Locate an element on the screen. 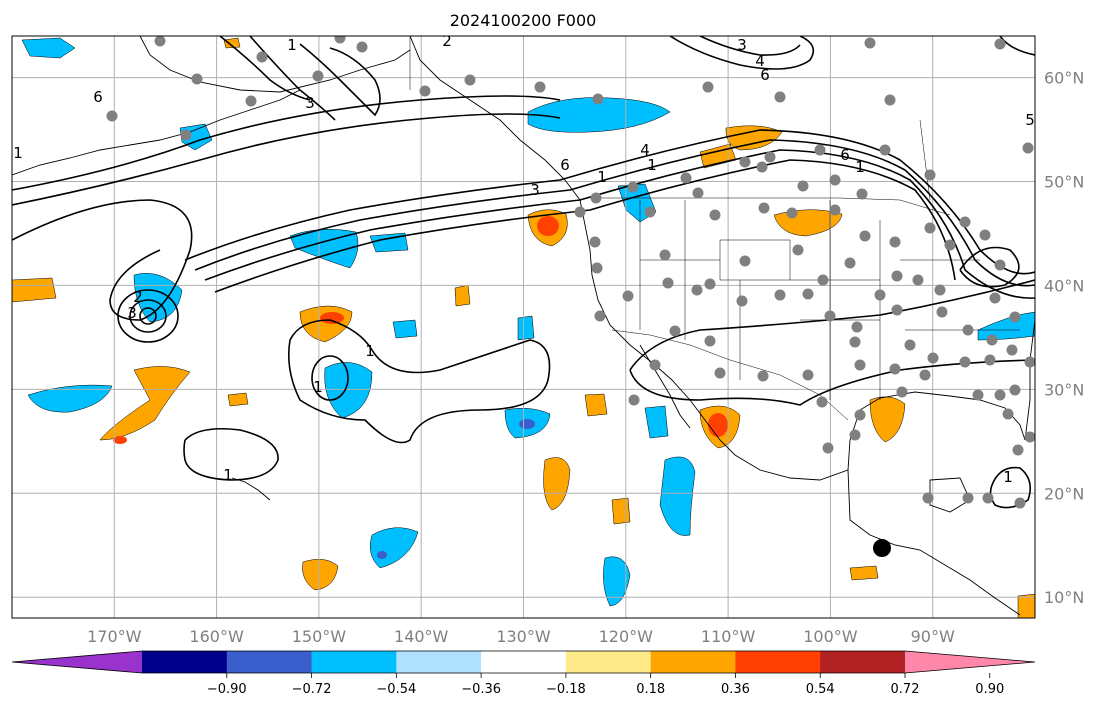  latitude-labels: 10°N 20°N 30°N 40°N 50°N 60°N is located at coordinates (1064, 338).